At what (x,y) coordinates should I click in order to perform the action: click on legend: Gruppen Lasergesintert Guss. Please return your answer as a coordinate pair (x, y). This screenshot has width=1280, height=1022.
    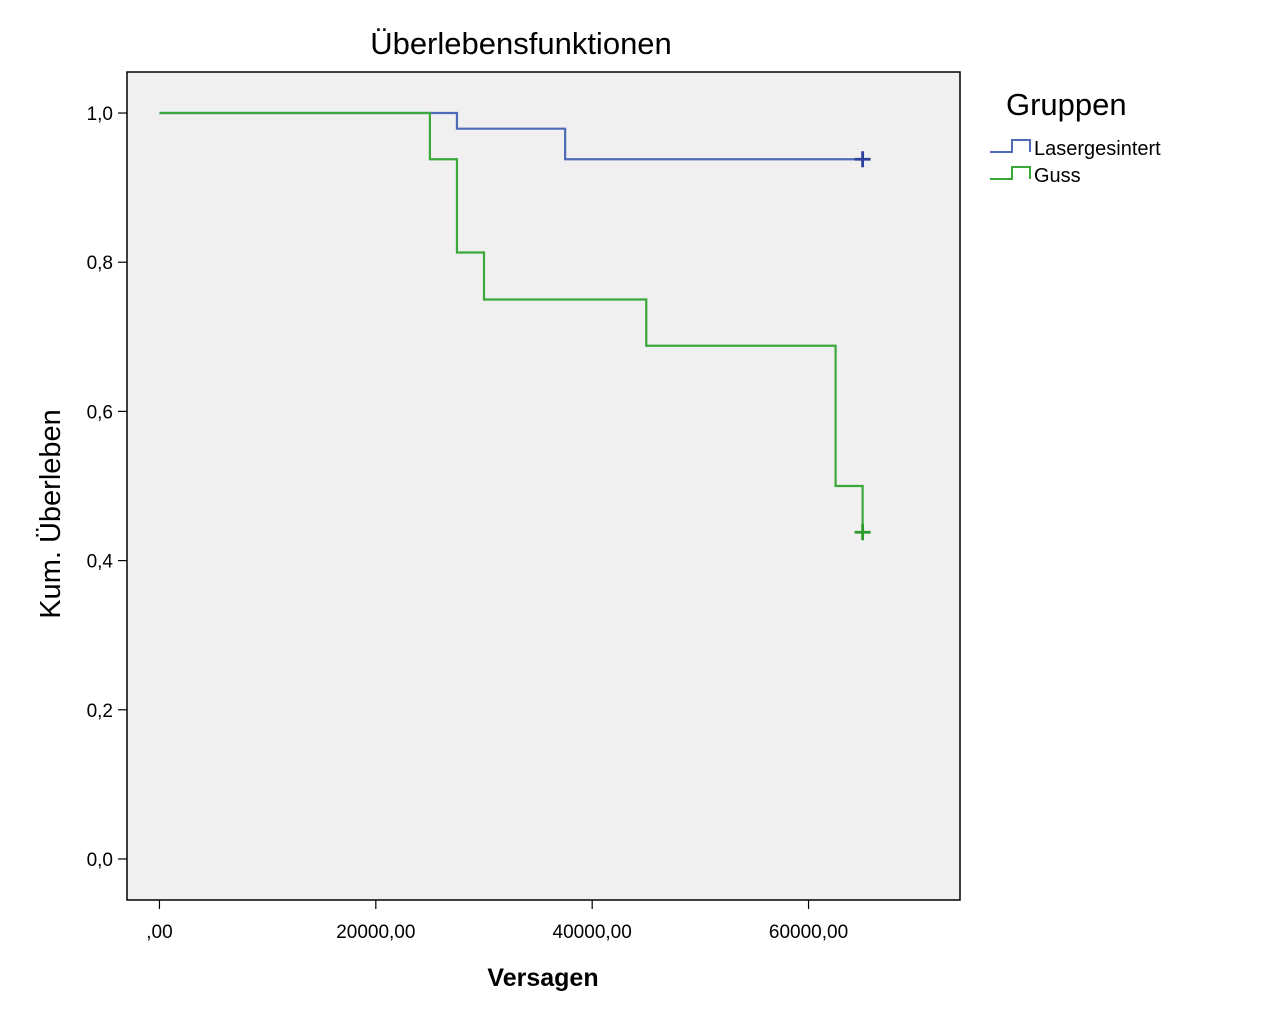
    Looking at the image, I should click on (1075, 137).